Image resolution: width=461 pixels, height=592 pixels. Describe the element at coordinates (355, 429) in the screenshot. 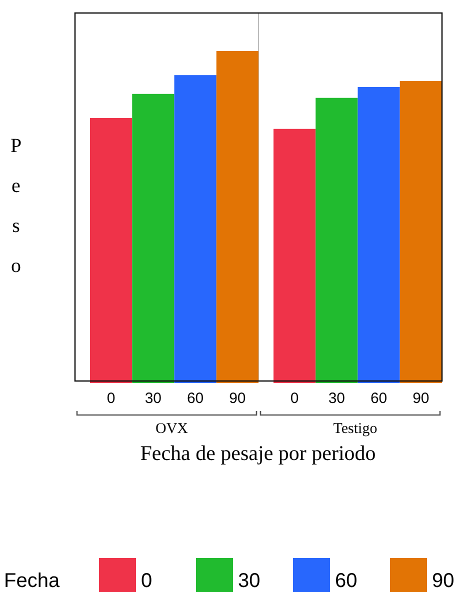

I see `x-tick-label: Testigo` at that location.